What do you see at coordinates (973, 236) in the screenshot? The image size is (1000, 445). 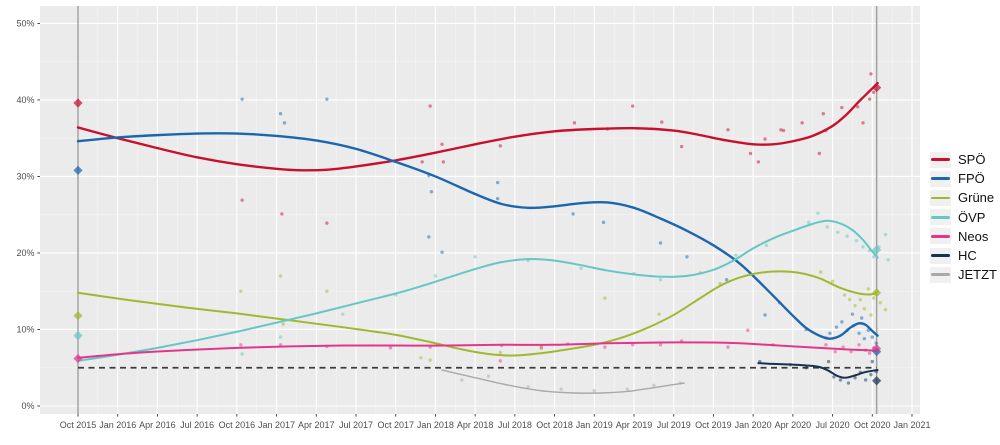 I see `legend-label: Neos` at bounding box center [973, 236].